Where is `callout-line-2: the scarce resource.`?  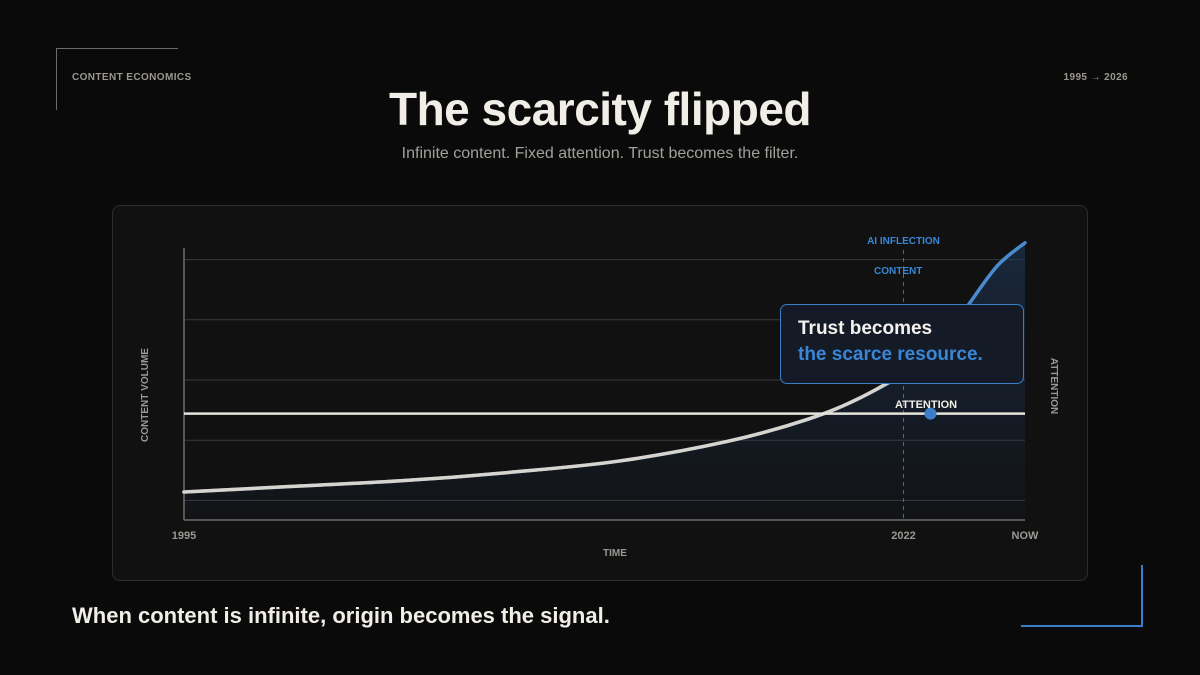
callout-line-2: the scarce resource. is located at coordinates (890, 354).